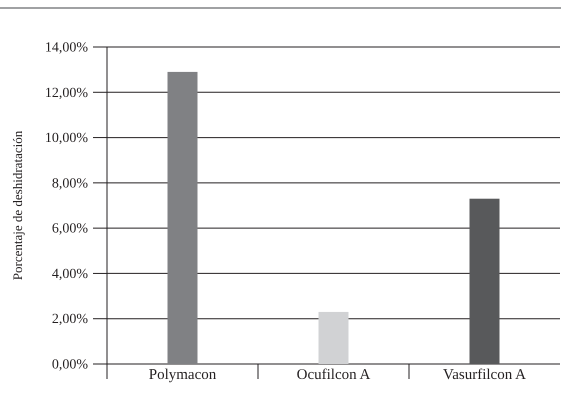 This screenshot has width=561, height=418. I want to click on y-axis-title: Porcentaje de deshidratación, so click(17, 205).